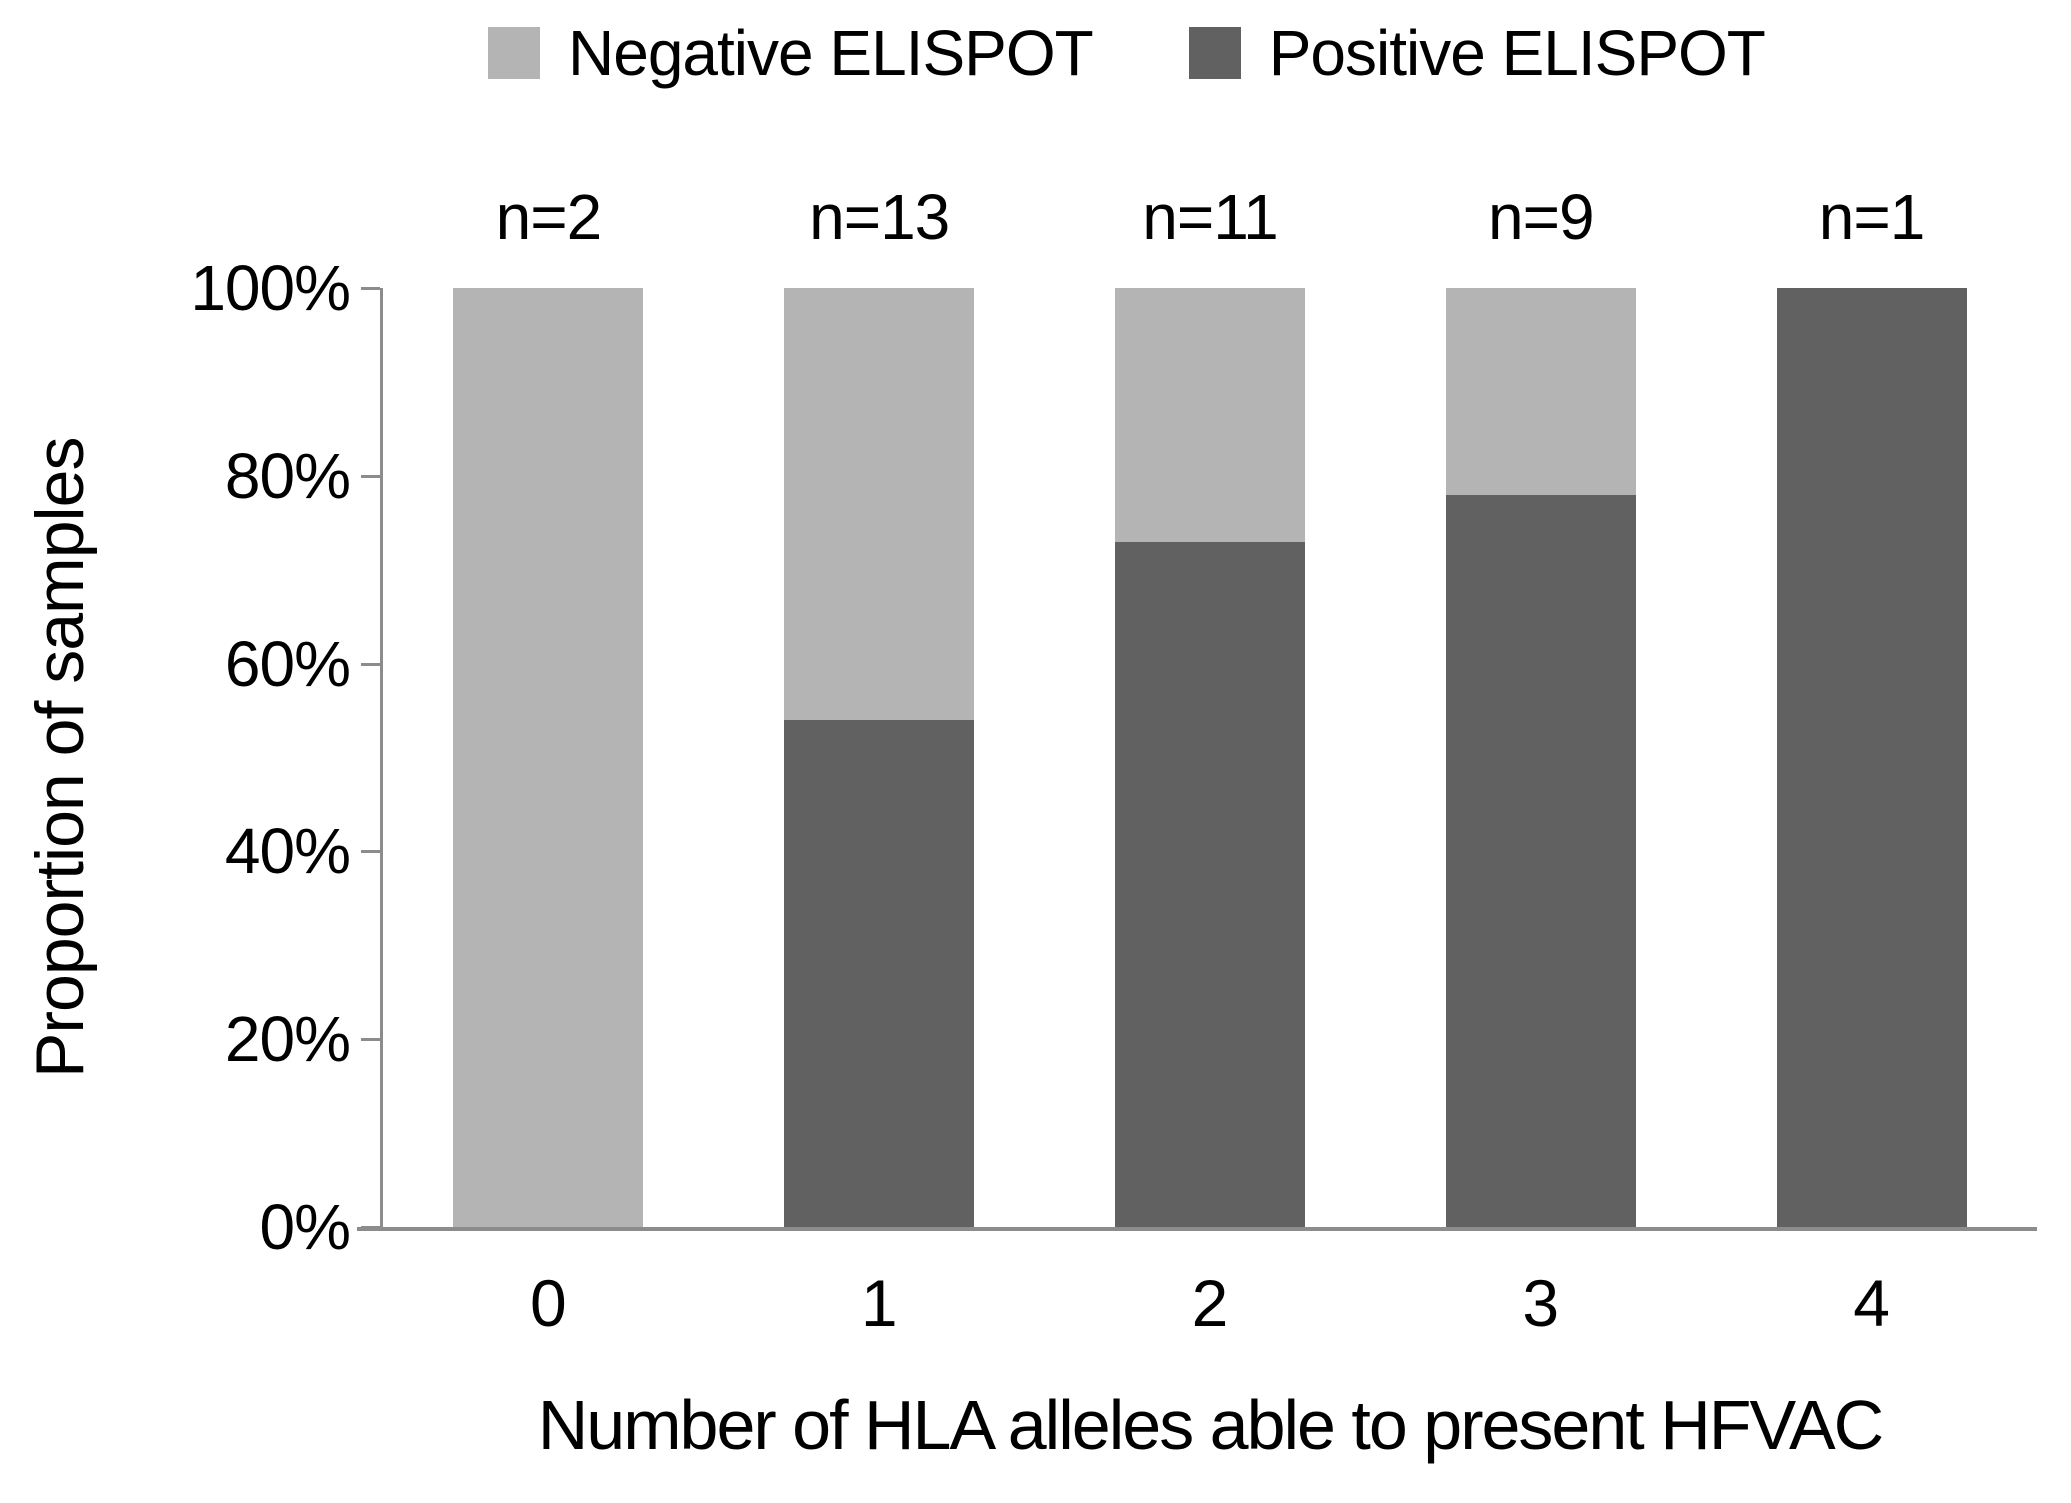 This screenshot has width=2071, height=1503. I want to click on legend-item-negative: Negative ELISPOT, so click(791, 53).